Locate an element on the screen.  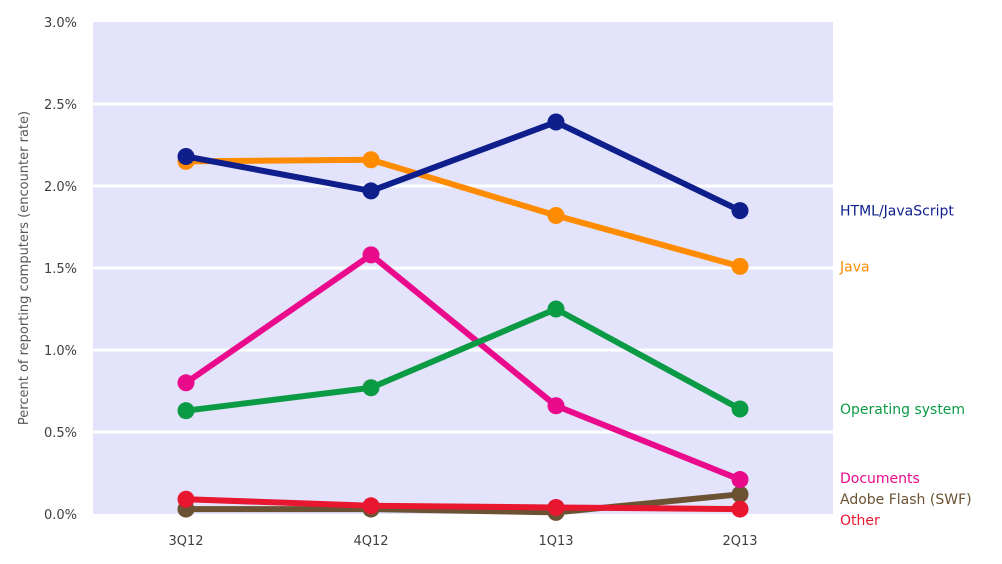
y-tick-label: 0.5% is located at coordinates (60, 433).